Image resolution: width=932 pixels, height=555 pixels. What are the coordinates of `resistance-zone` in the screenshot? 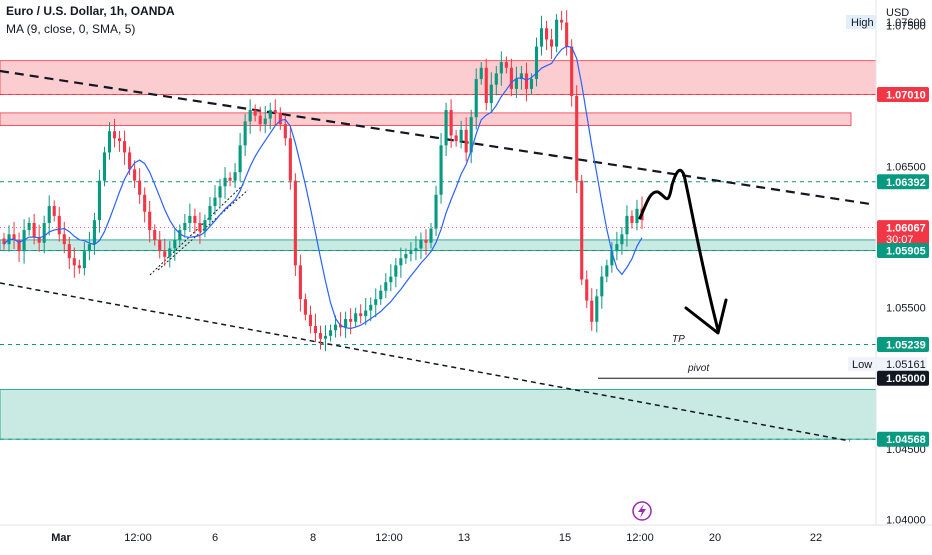 It's located at (438, 77).